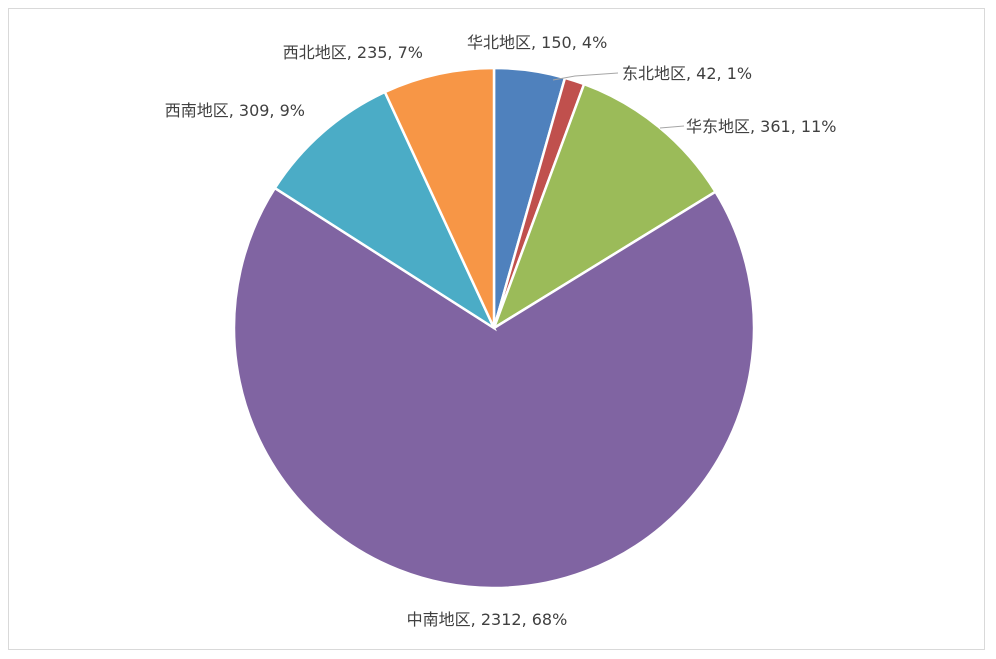  I want to click on data-label: 西南地区, 309, 9%, so click(235, 110).